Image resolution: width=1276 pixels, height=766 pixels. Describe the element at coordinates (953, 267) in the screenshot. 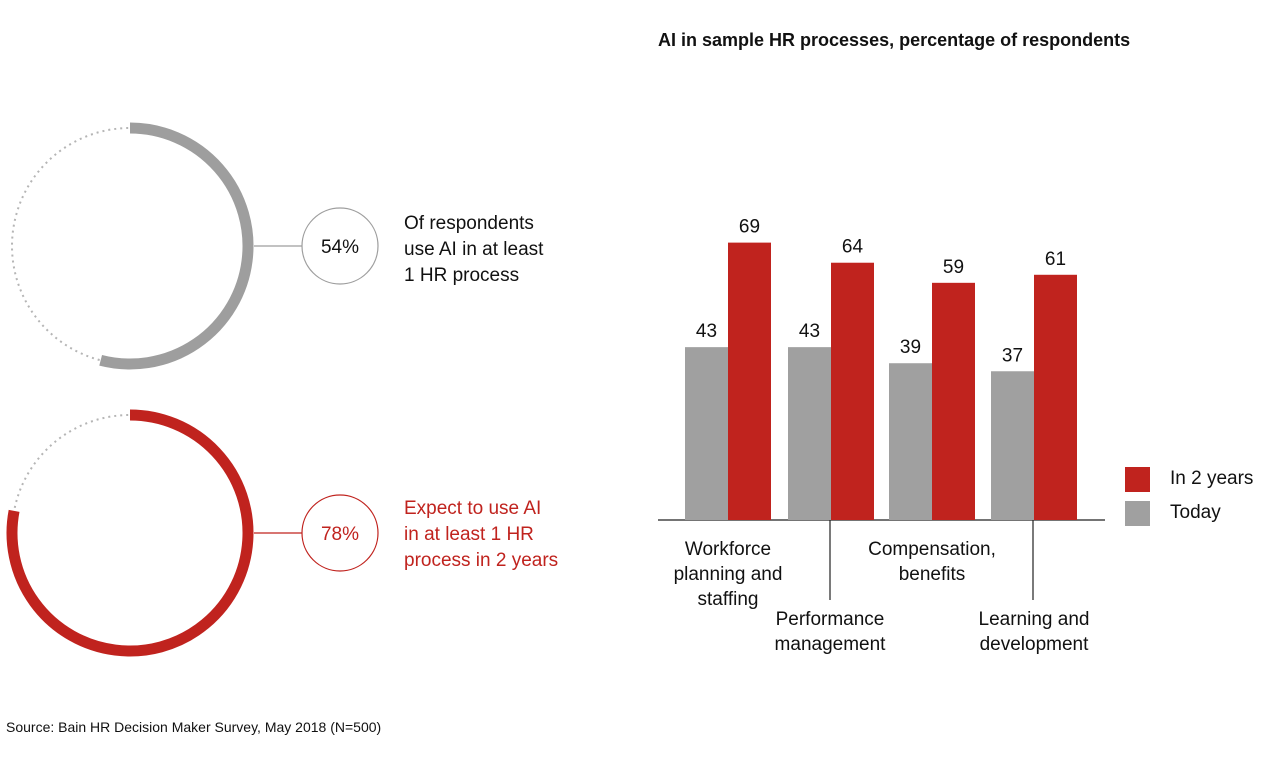

I see `data-label: 59` at that location.